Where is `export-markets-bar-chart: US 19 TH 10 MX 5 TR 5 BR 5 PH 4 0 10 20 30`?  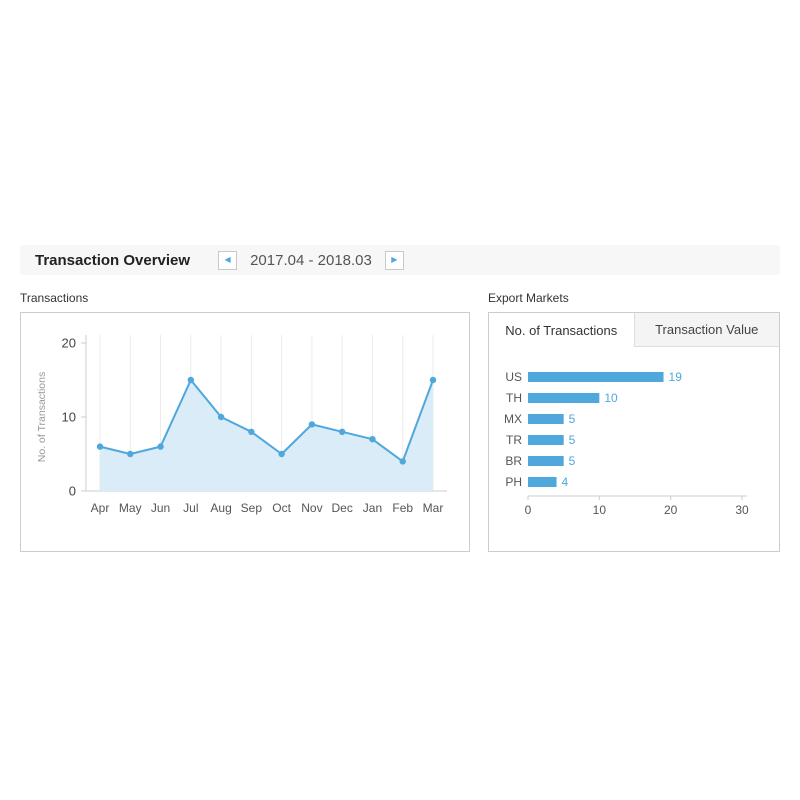 export-markets-bar-chart: US 19 TH 10 MX 5 TR 5 BR 5 PH 4 0 10 20 30 is located at coordinates (626, 443).